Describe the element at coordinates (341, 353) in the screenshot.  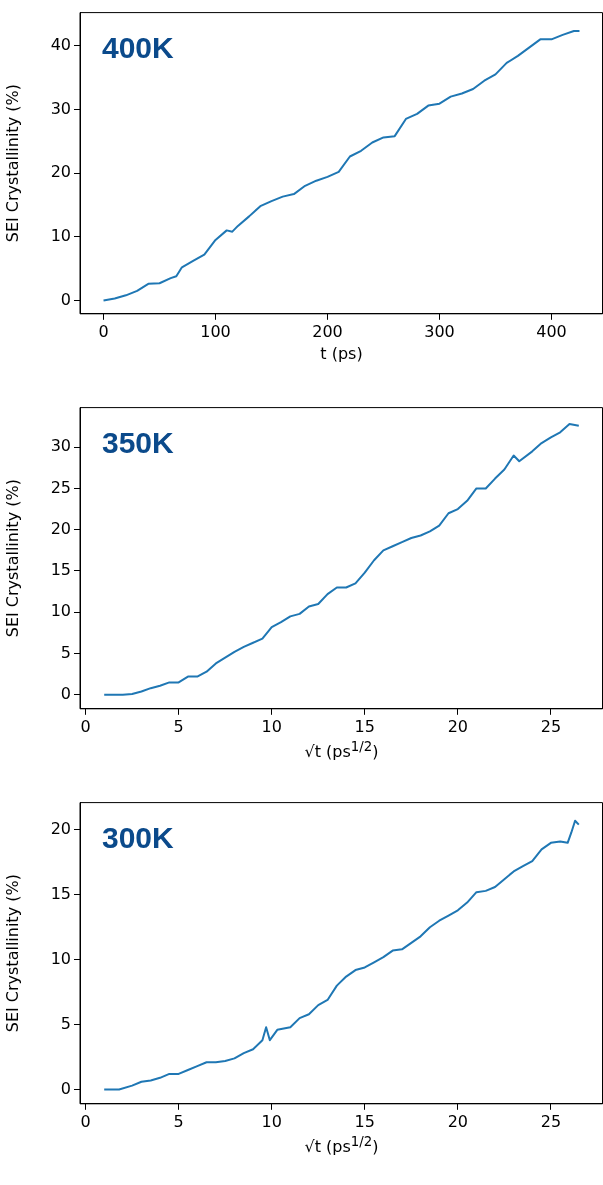
I see `x-axis-title: t (ps)` at that location.